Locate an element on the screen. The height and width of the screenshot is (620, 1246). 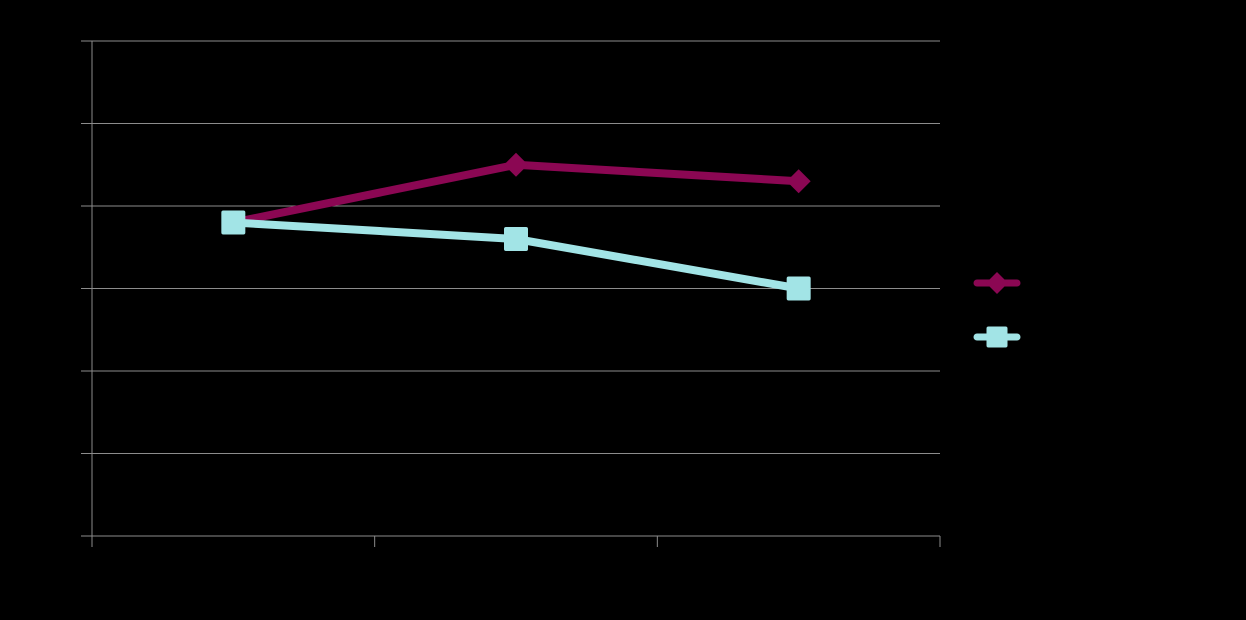
legend-marker-square is located at coordinates (997, 337).